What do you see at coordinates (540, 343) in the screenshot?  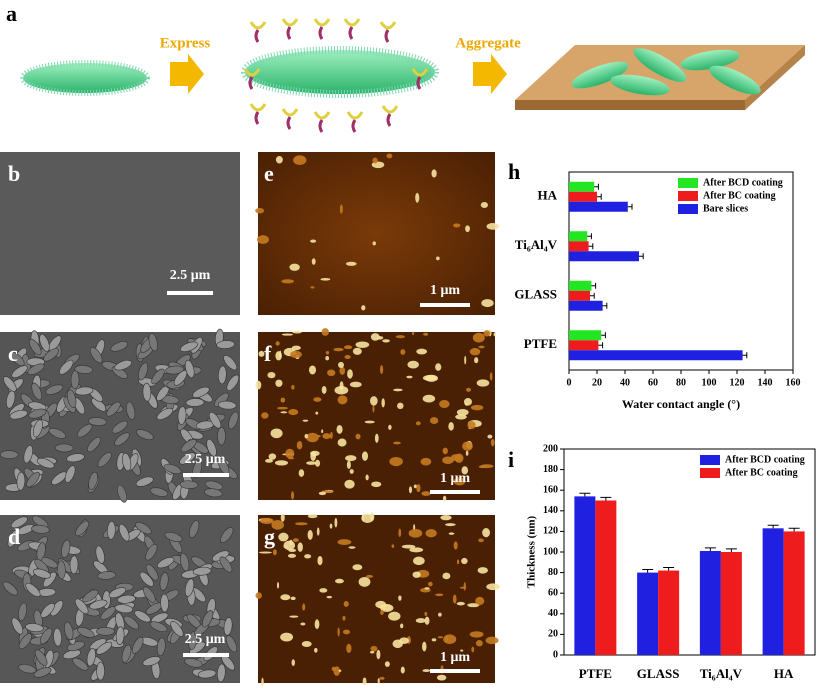 I see `y-tick-label: PTFE` at bounding box center [540, 343].